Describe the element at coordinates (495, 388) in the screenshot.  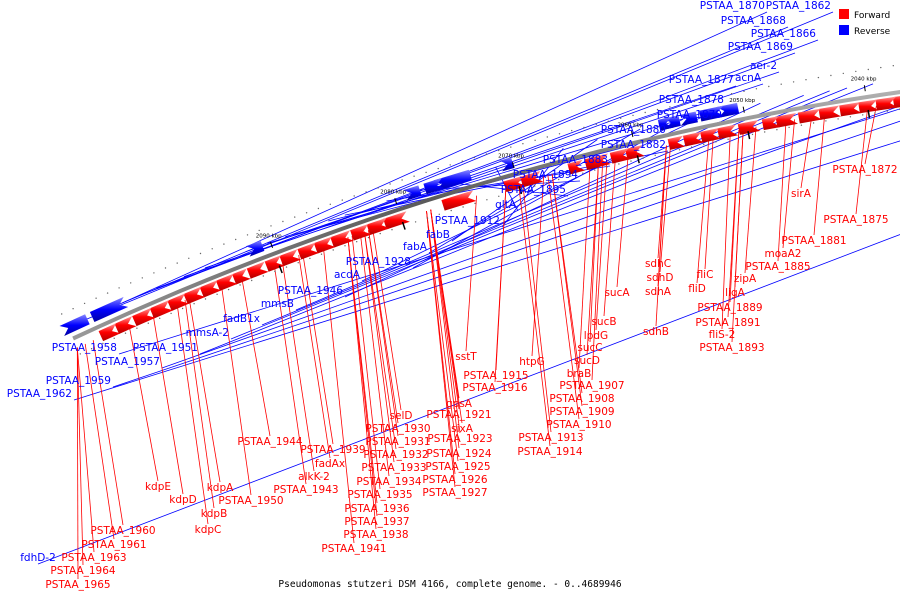
I see `gene-label-pstaa-1916: PSTAA_1916` at that location.